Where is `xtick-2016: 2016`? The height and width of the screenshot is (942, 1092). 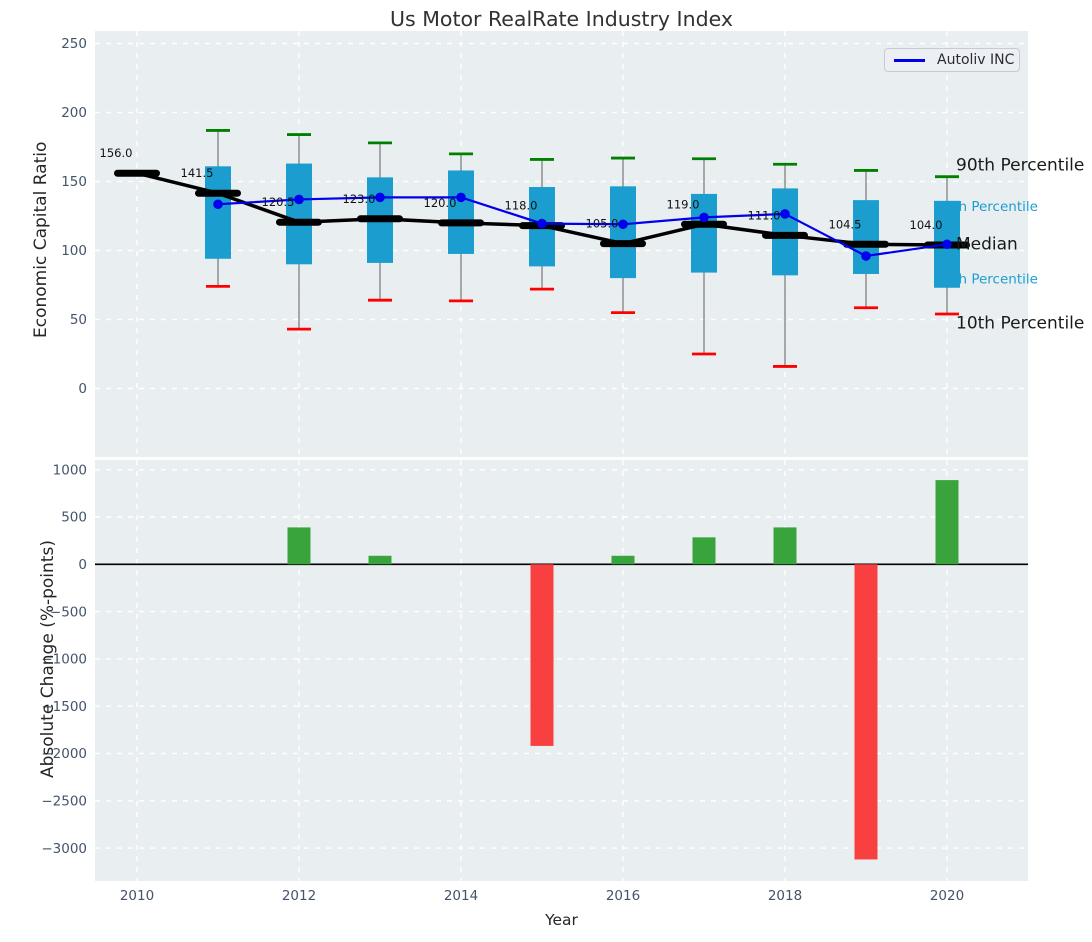 xtick-2016: 2016 is located at coordinates (623, 896).